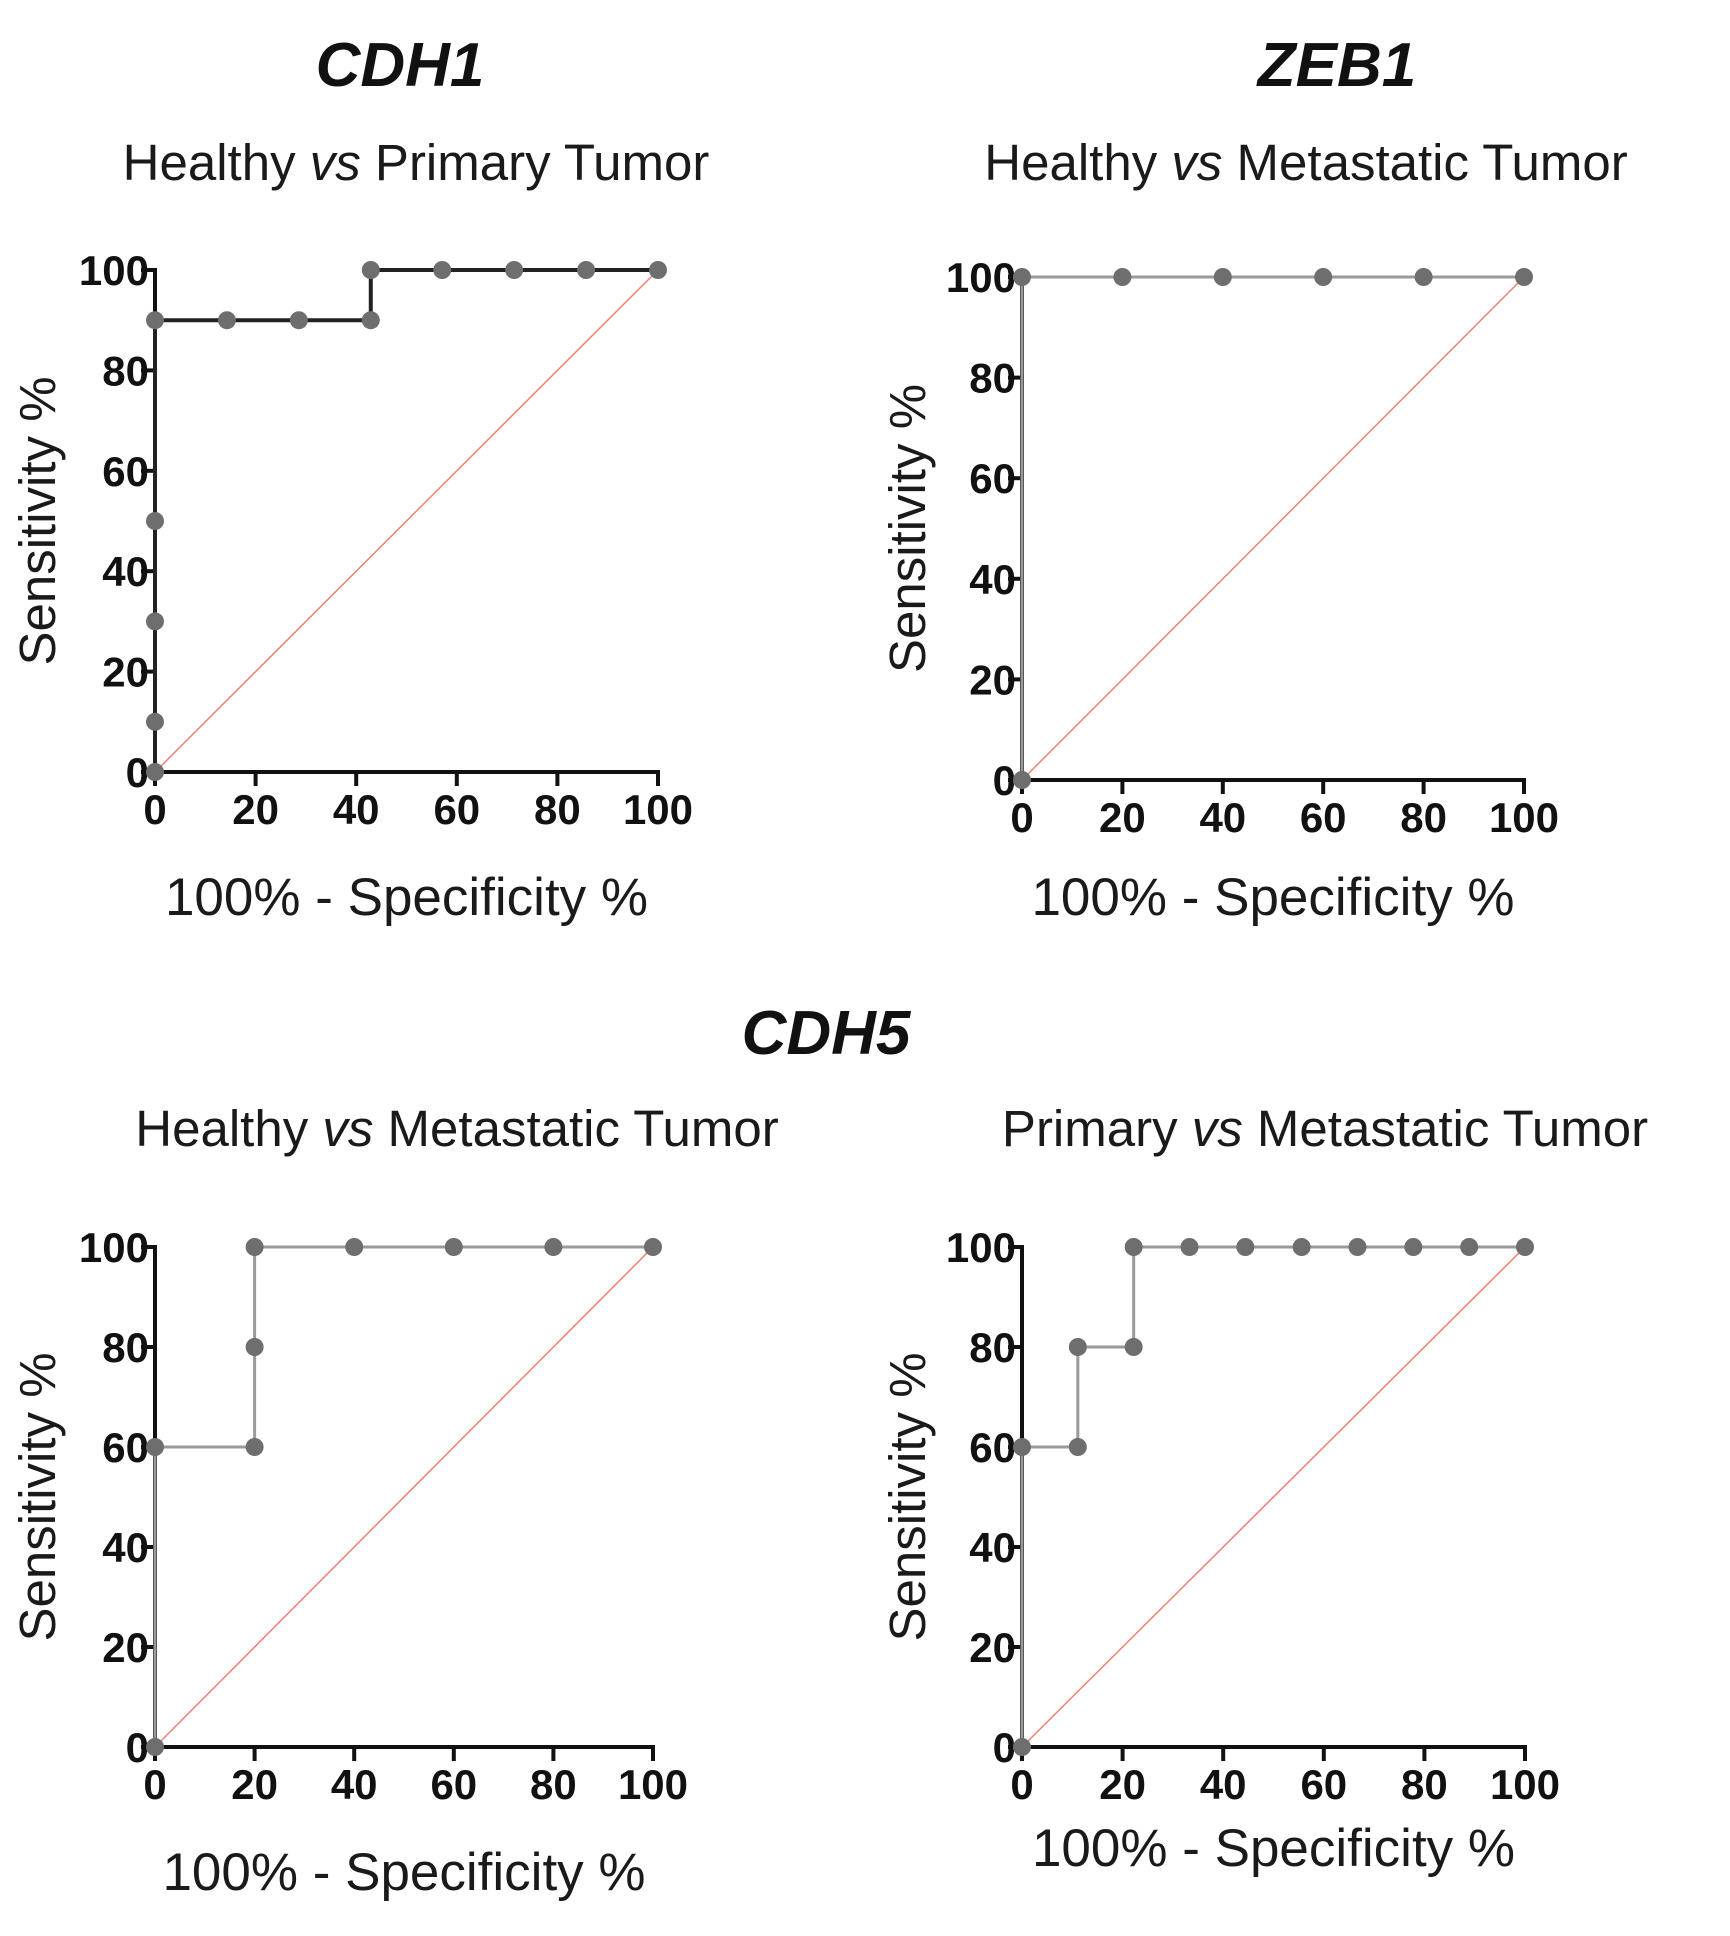 This screenshot has width=1730, height=1936. Describe the element at coordinates (827, 1033) in the screenshot. I see `gene-title-cdh5: CDH5` at that location.